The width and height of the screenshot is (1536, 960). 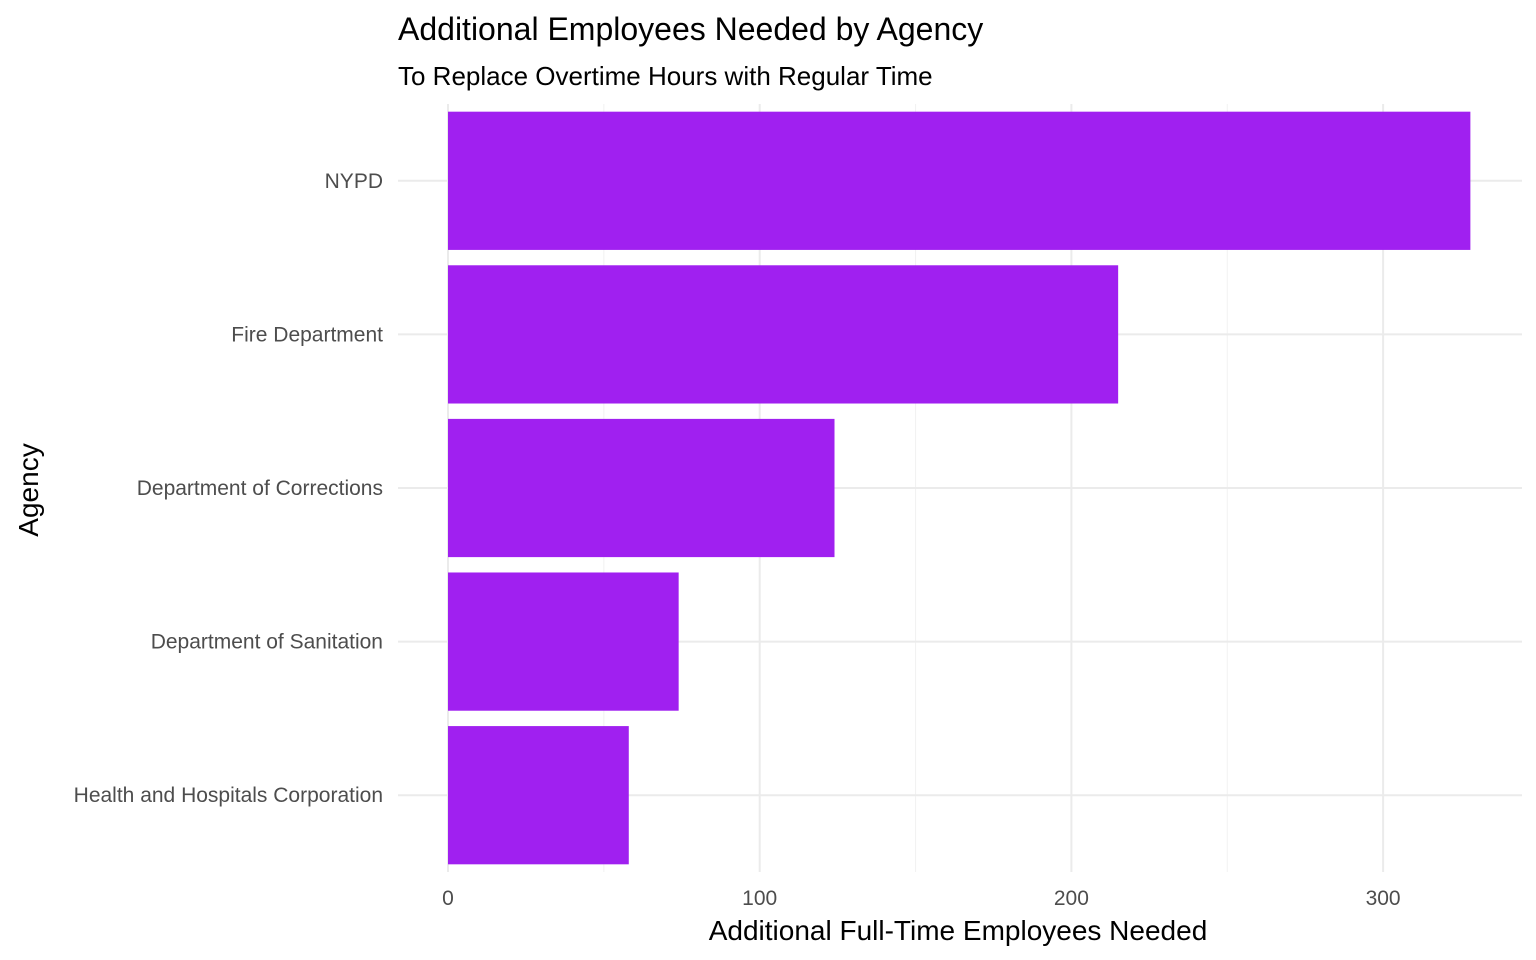 I want to click on x-tick-label: 0, so click(x=448, y=898).